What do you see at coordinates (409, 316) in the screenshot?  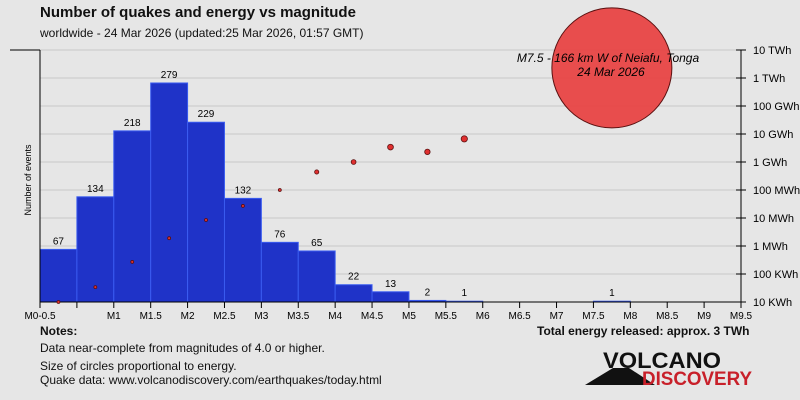 I see `x-tick-label: M5` at bounding box center [409, 316].